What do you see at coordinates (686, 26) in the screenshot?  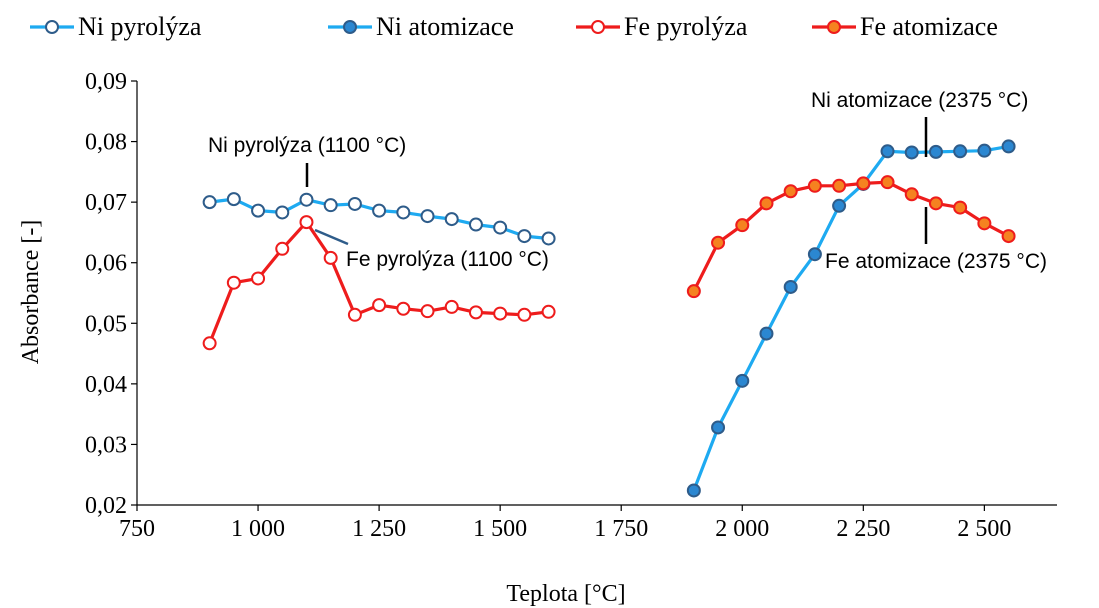 I see `legend-label: Fe pyrolýza` at bounding box center [686, 26].